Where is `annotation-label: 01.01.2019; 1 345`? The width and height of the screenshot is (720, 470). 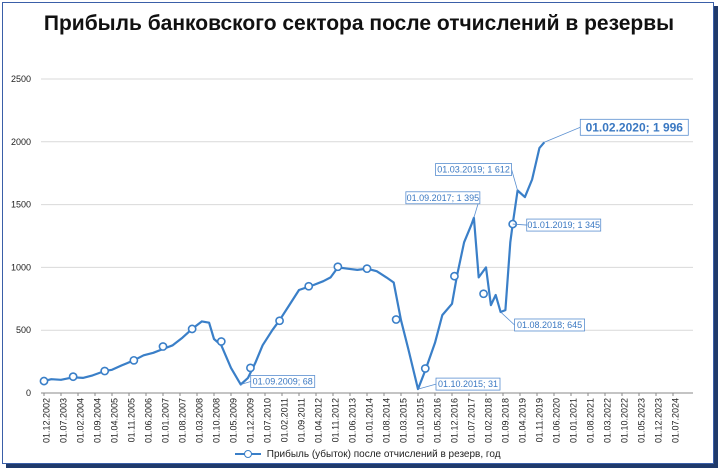 annotation-label: 01.01.2019; 1 345 is located at coordinates (563, 225).